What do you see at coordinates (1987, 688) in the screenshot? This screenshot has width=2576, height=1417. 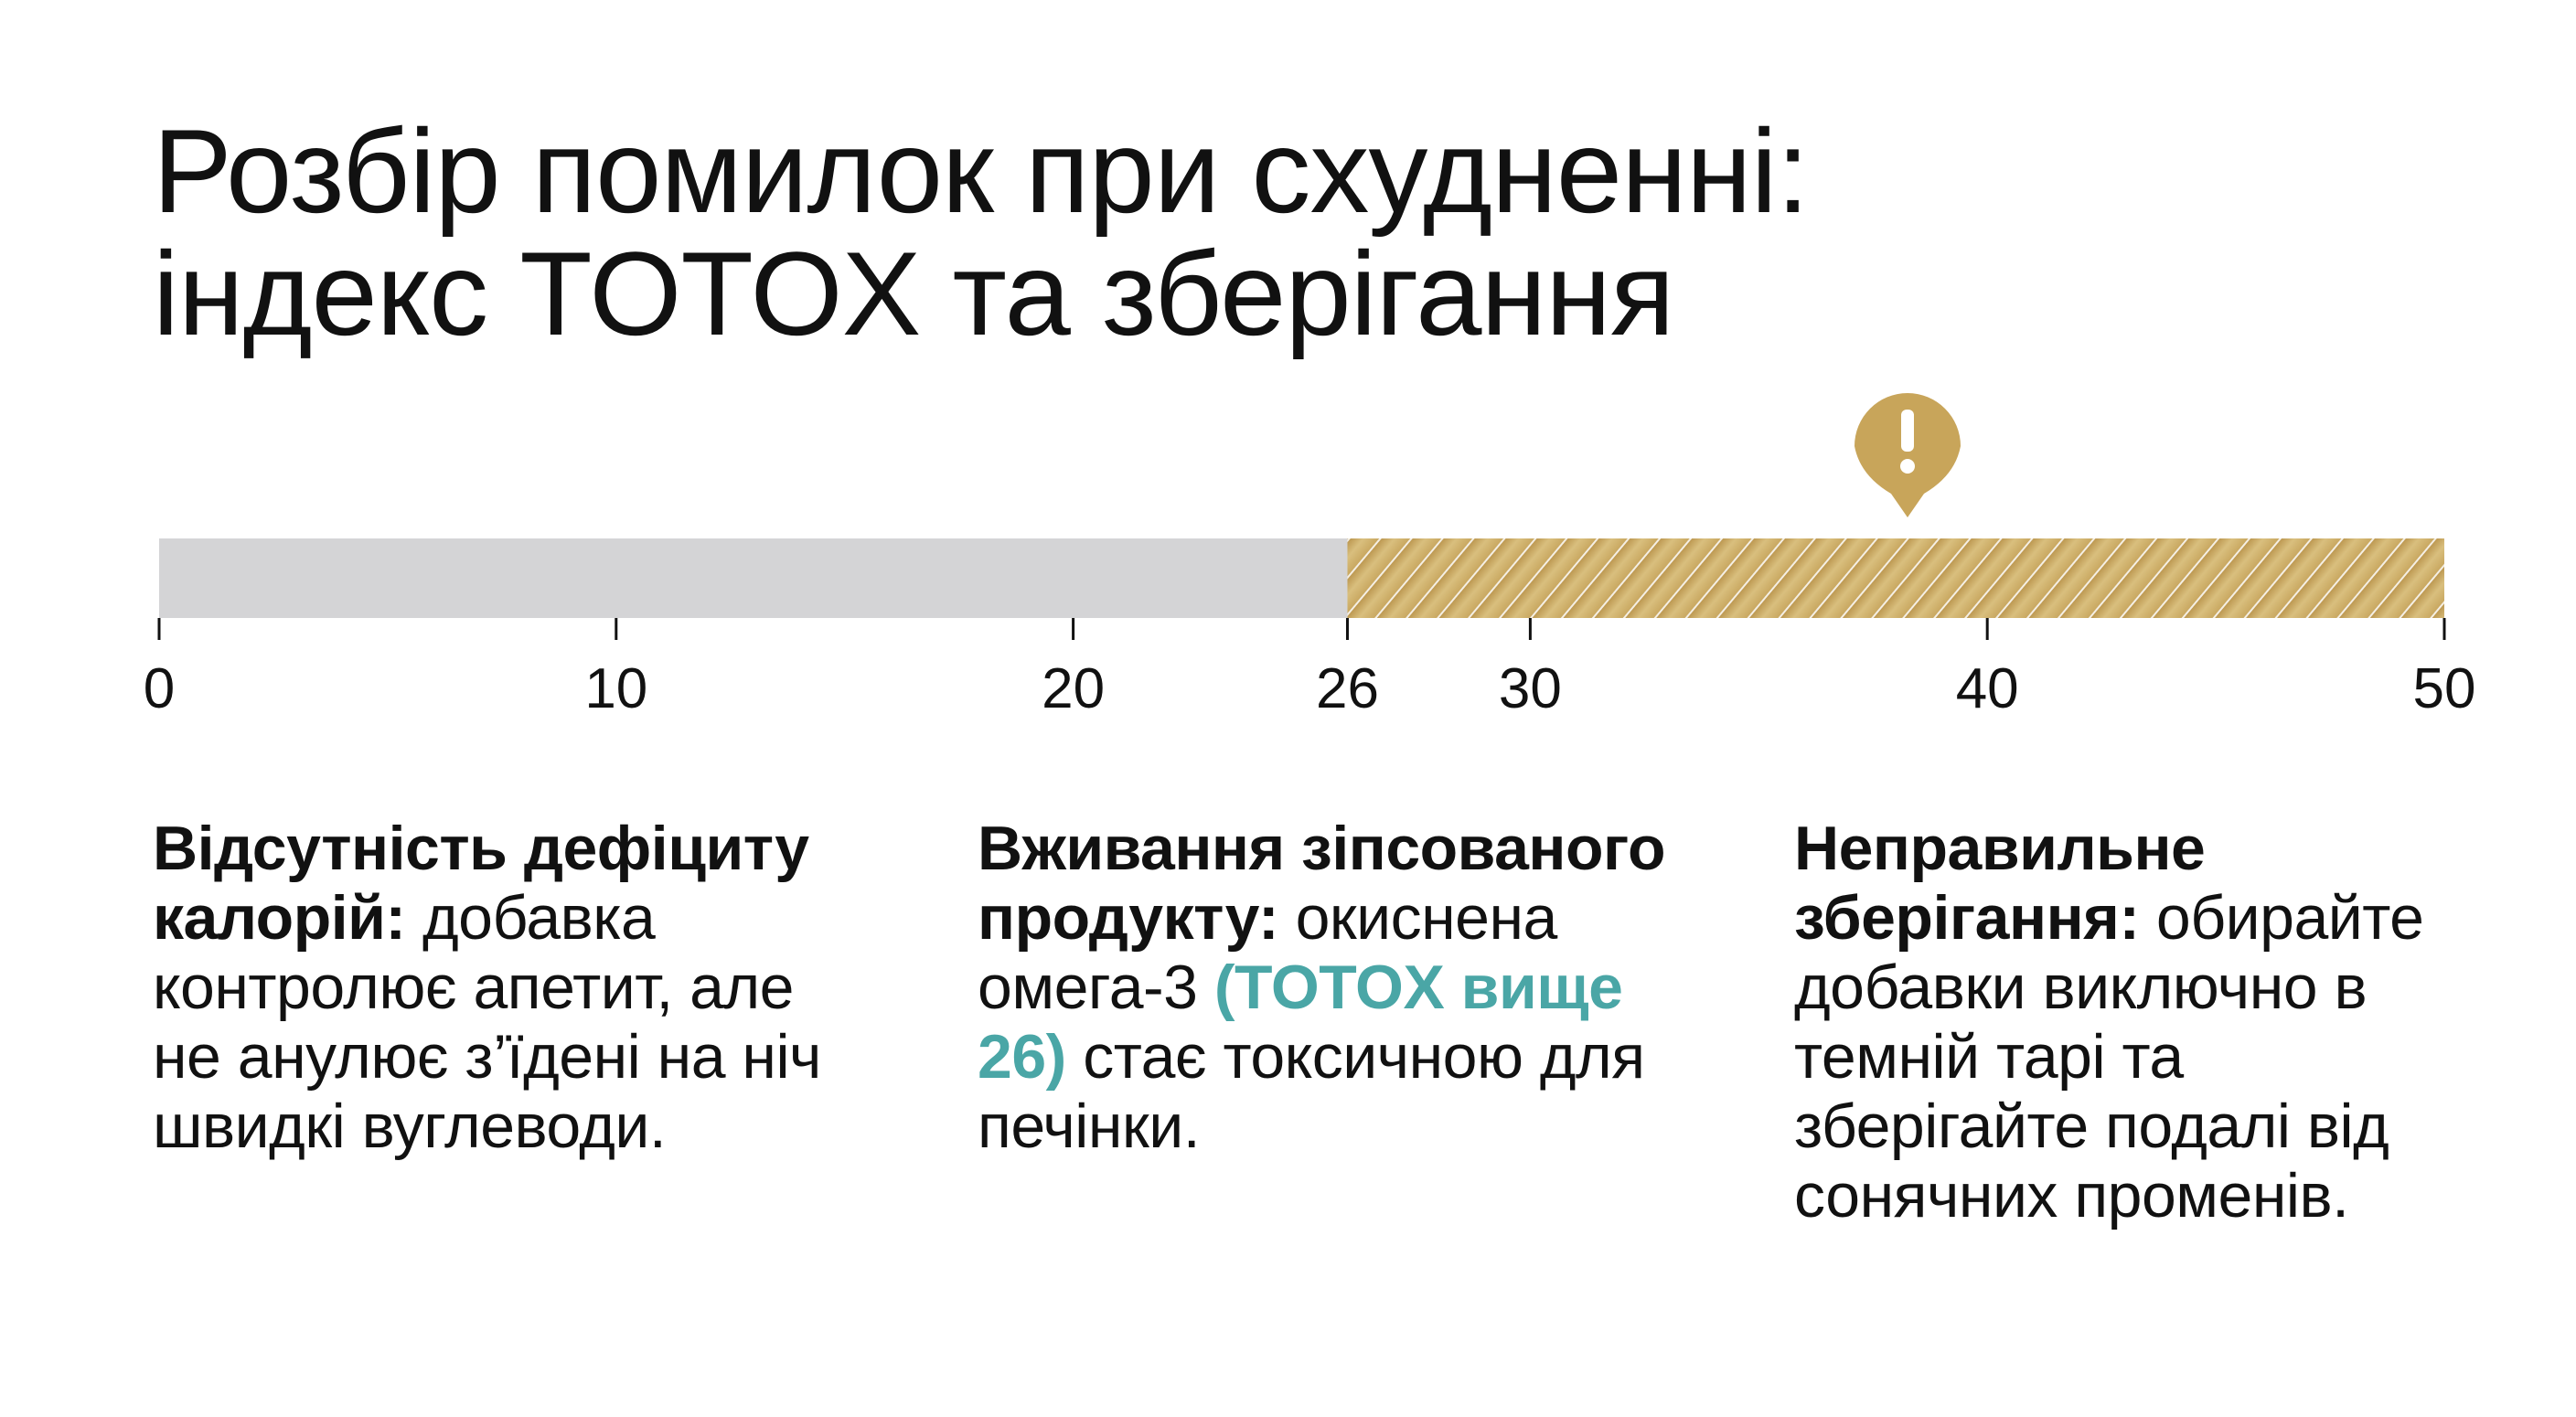 I see `tick-label: 40` at bounding box center [1987, 688].